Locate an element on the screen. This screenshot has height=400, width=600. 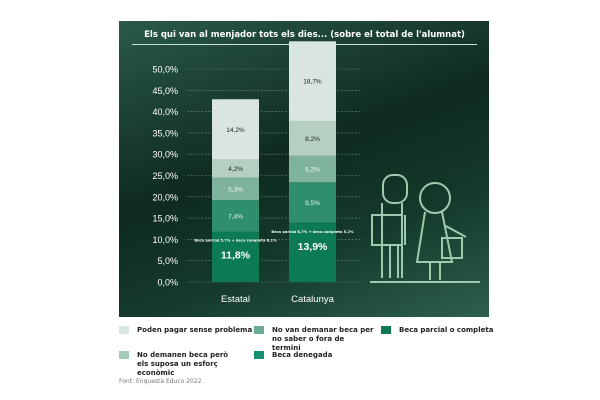
legend-label: Poden pagar sense problema is located at coordinates (195, 330).